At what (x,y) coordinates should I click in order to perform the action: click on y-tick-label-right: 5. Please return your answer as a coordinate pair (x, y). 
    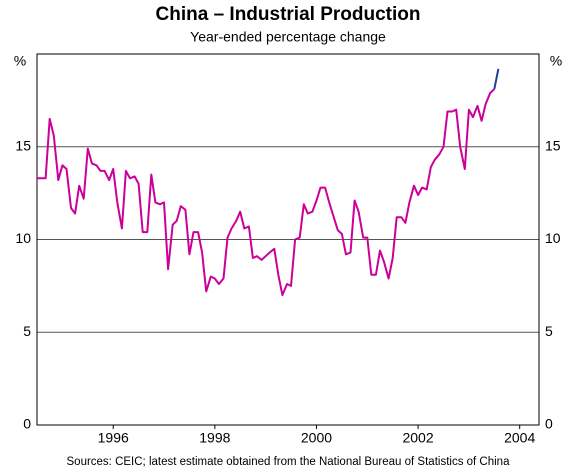
    Looking at the image, I should click on (549, 331).